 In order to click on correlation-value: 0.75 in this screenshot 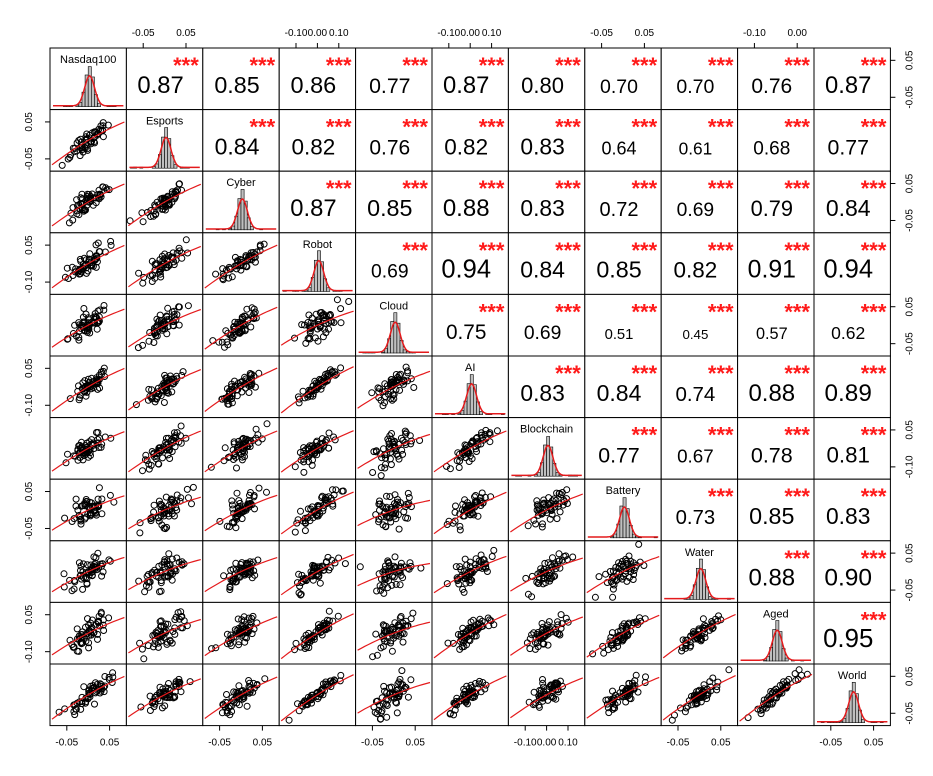, I will do `click(466, 332)`.